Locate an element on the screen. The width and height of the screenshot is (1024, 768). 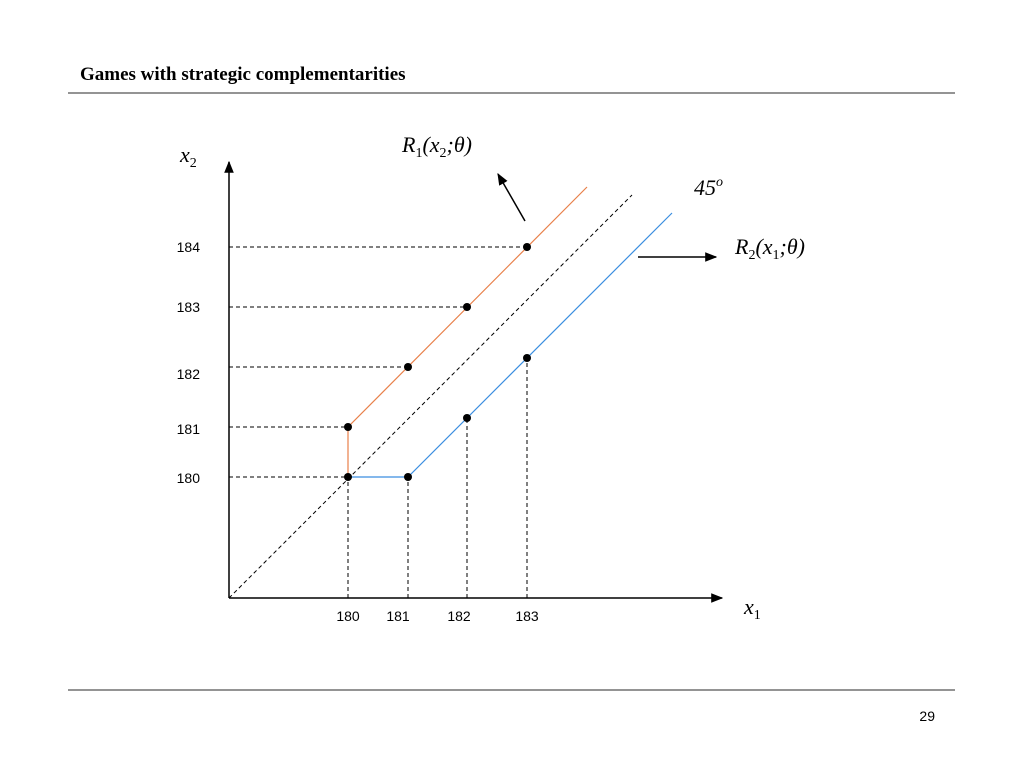
x-tick-label: 181 is located at coordinates (398, 616).